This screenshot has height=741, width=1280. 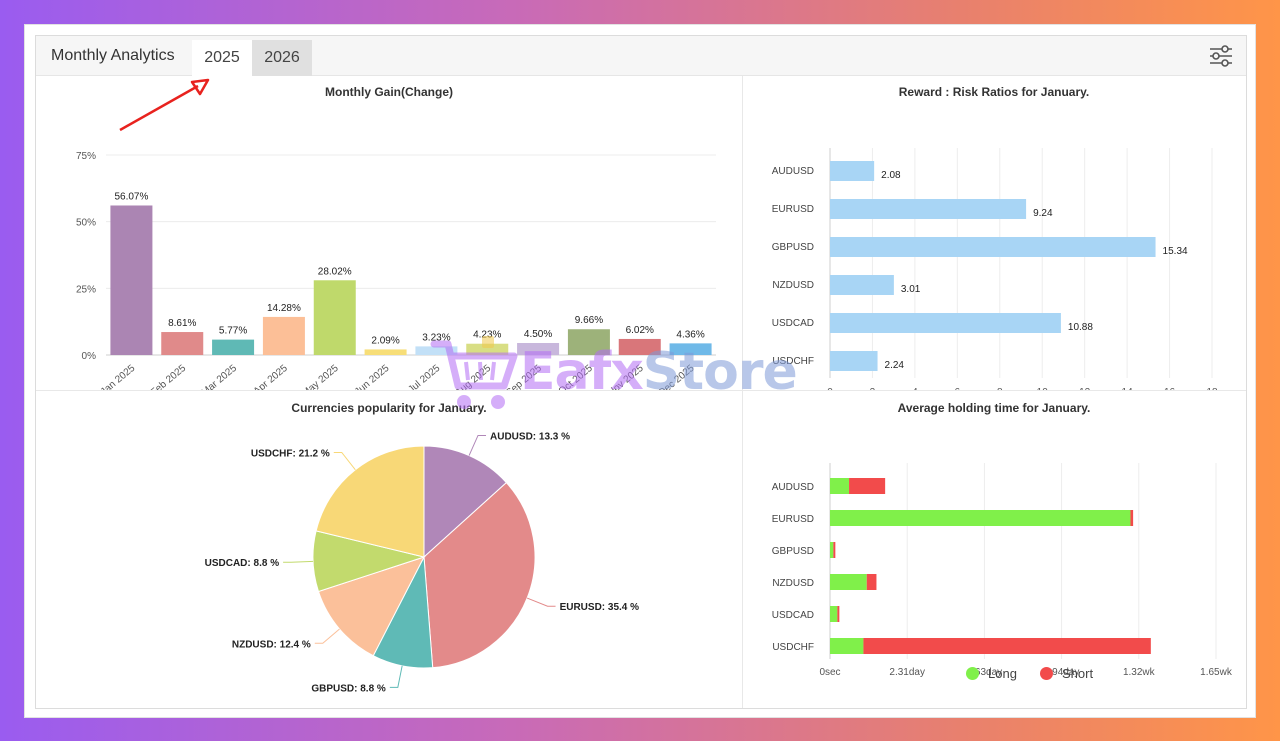 What do you see at coordinates (86, 156) in the screenshot?
I see `y-tick-label: 75%` at bounding box center [86, 156].